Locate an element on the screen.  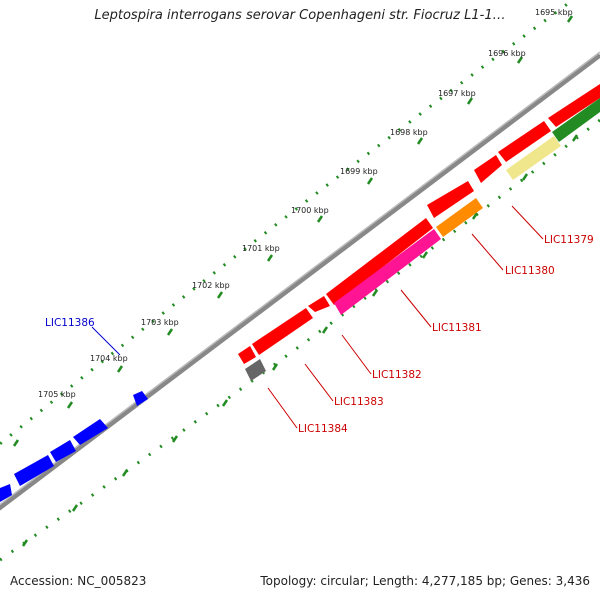
leader-LIC11380 is located at coordinates (487, 252).